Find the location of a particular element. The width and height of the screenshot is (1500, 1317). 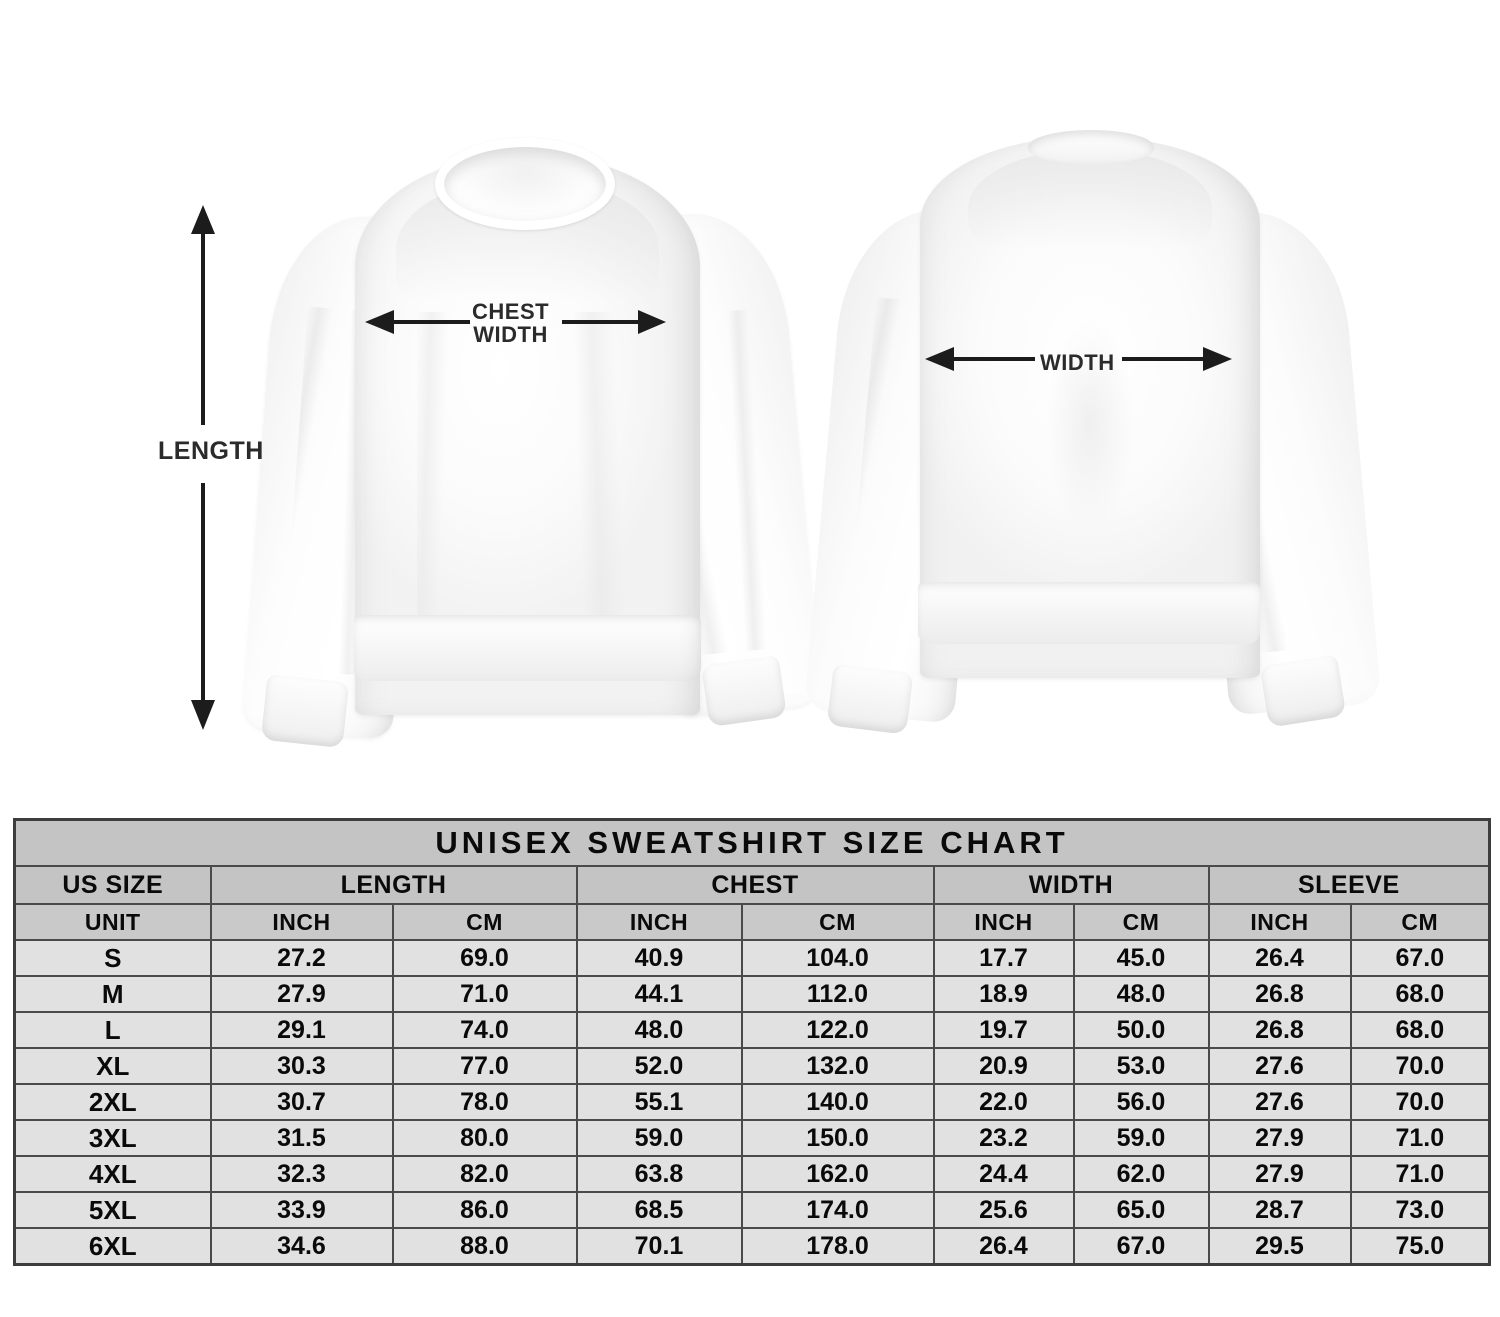

cell-chest-inch: 52.0 is located at coordinates (659, 1066).